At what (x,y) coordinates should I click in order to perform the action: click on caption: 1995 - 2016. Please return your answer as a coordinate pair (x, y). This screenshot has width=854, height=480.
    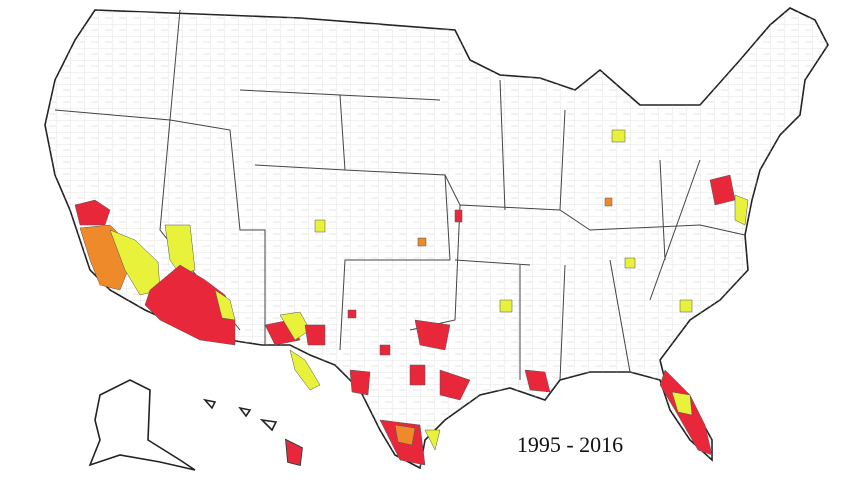
    Looking at the image, I should click on (570, 444).